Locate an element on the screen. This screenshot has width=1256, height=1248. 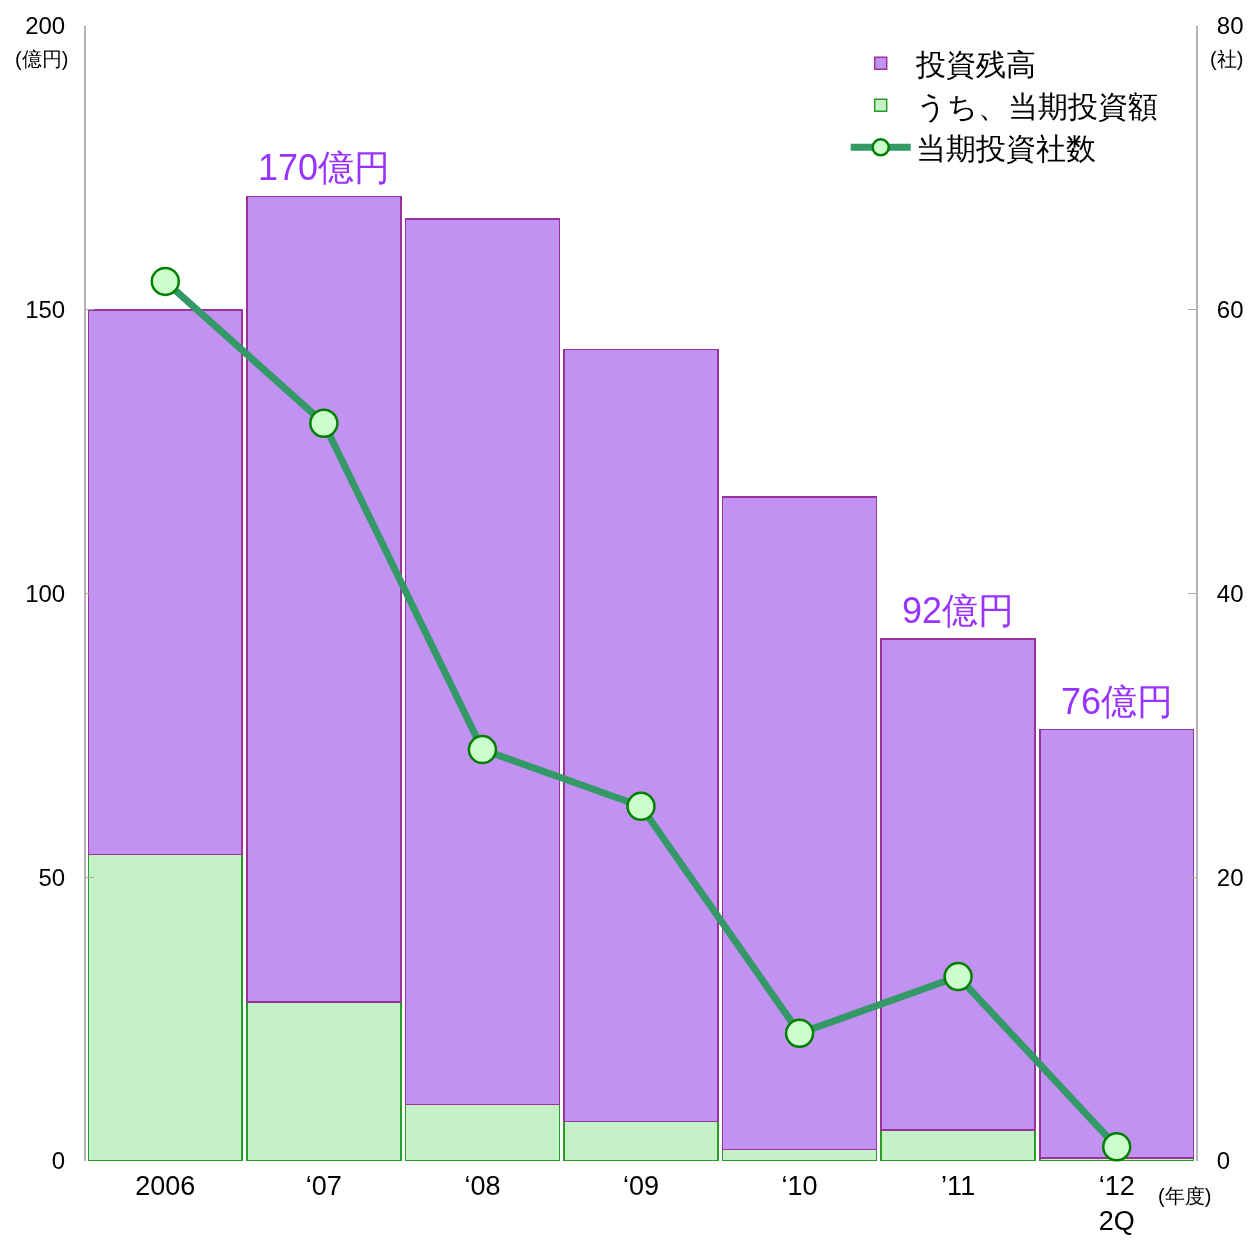
legend-label: 当期投資社数 is located at coordinates (1005, 149).